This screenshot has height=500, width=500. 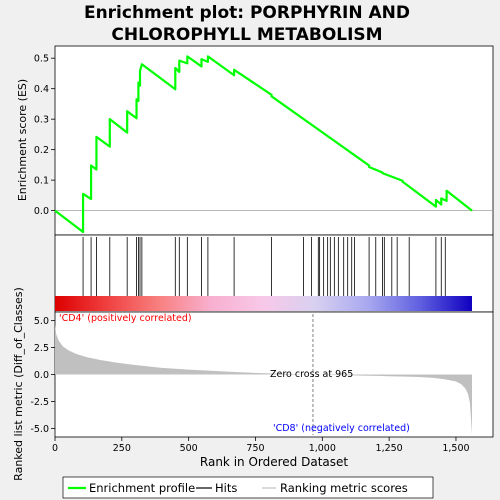 I want to click on x-tick-label: 500, so click(x=189, y=448).